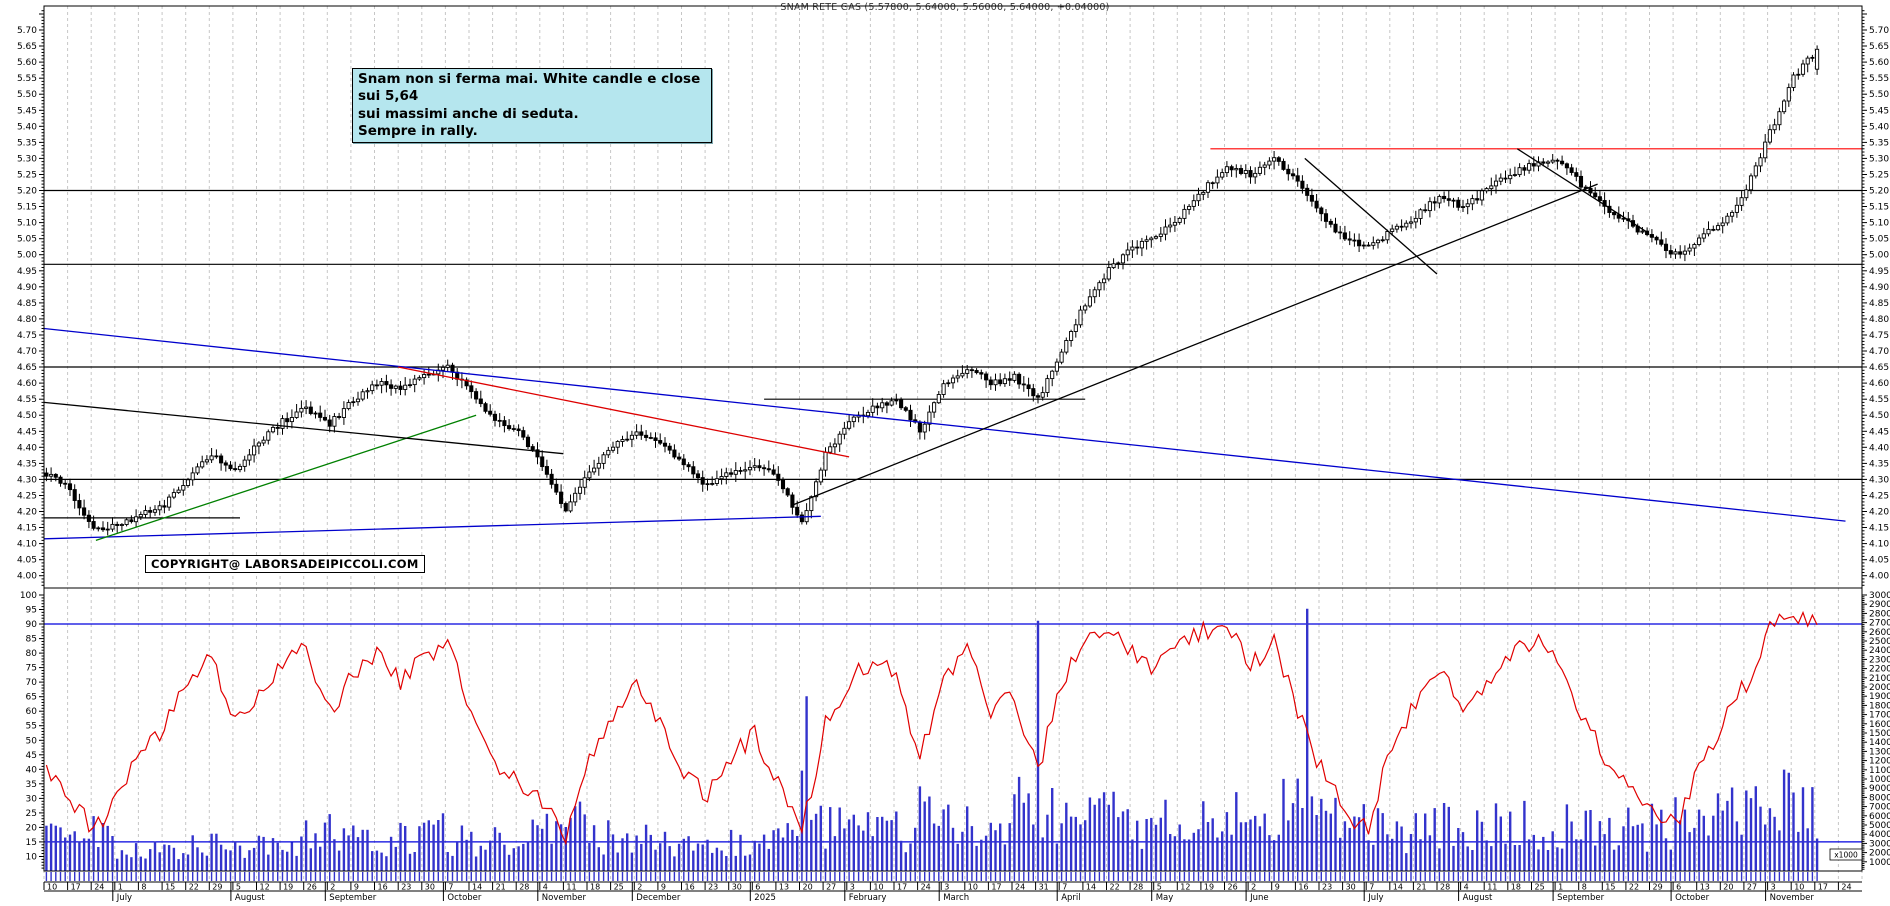  I want to click on svg-text: 5.00, so click(27, 256).